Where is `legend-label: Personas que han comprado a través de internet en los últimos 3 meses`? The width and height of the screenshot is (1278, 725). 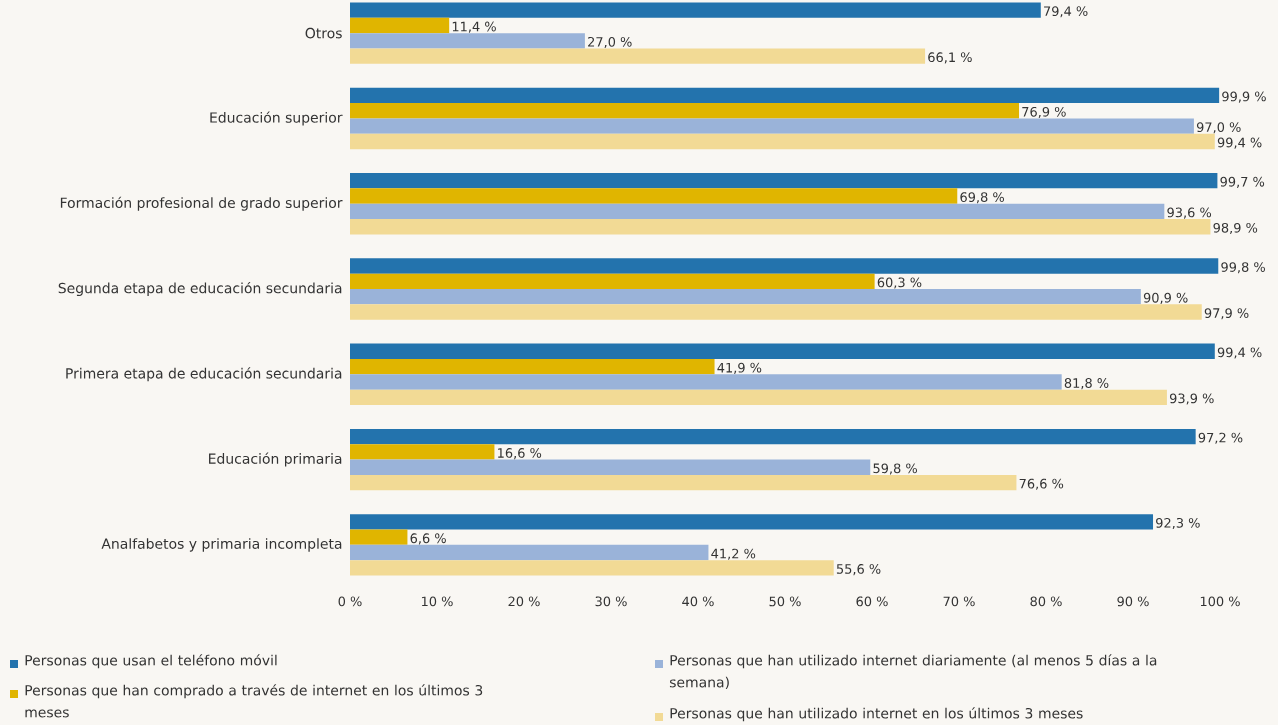 legend-label: Personas que han comprado a través de internet en los últimos 3 meses is located at coordinates (254, 701).